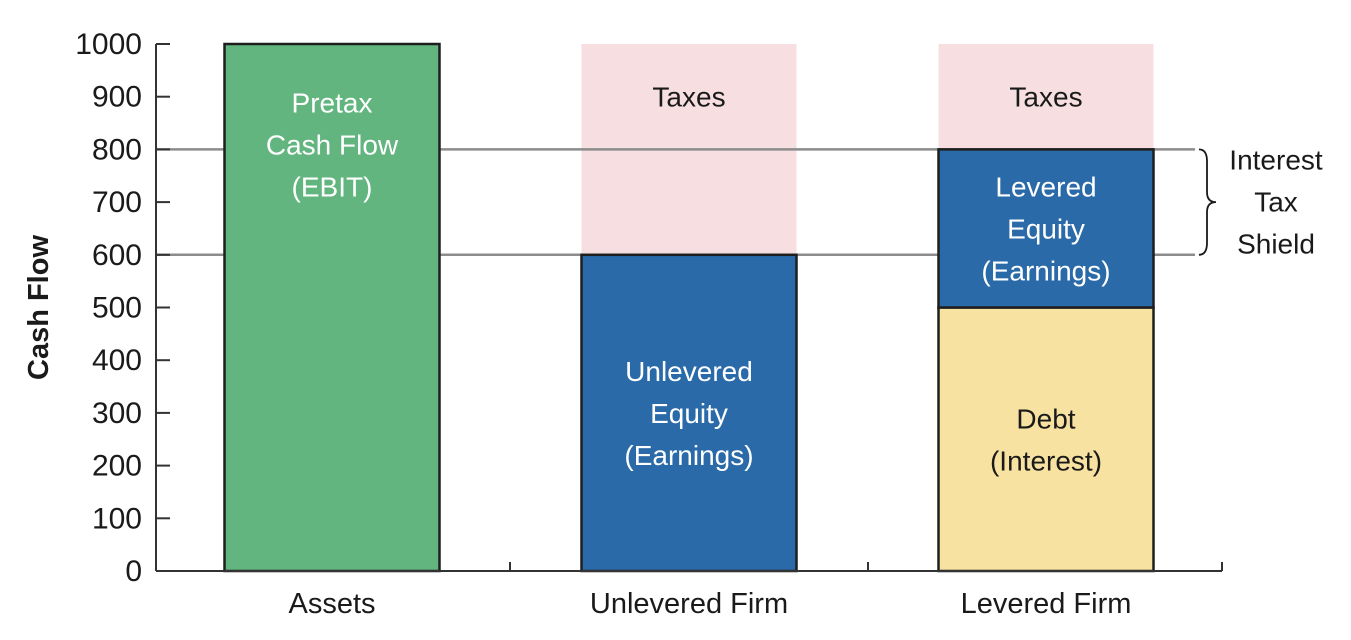 The width and height of the screenshot is (1351, 640). I want to click on y-tick-label: 100, so click(117, 518).